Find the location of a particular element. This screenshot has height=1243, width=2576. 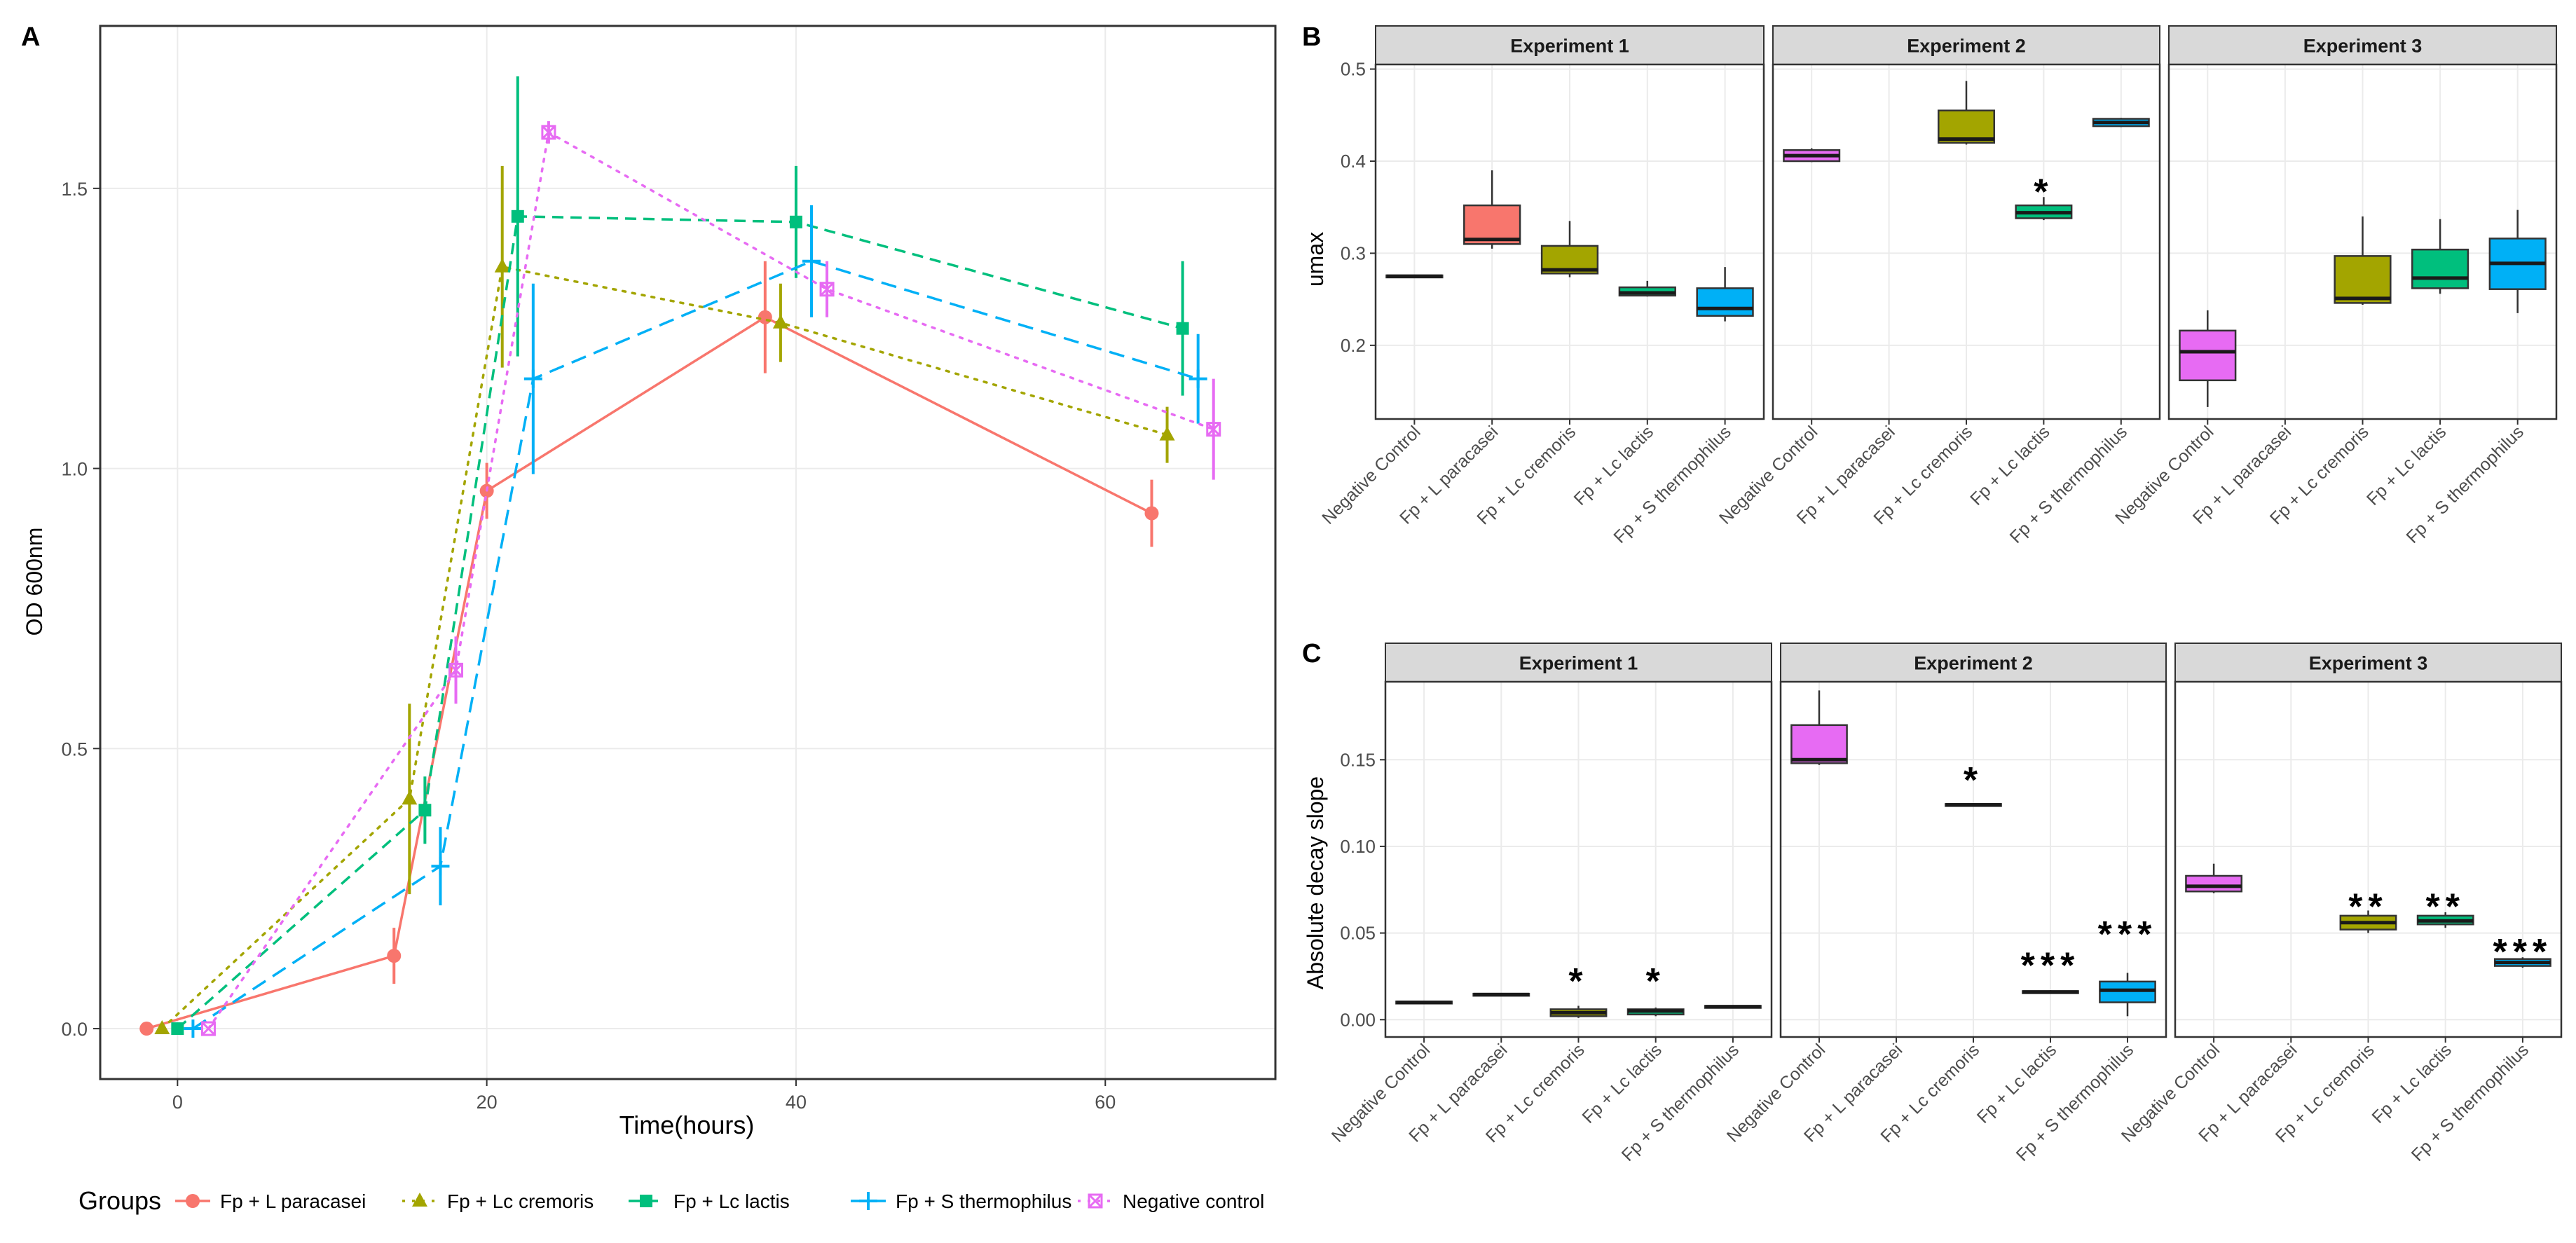

legend-label: Fp + S thermophilus is located at coordinates (983, 1201).